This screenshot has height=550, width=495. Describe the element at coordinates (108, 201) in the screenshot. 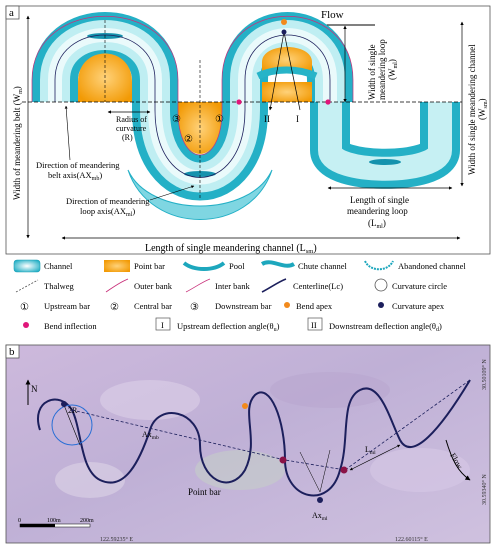

I see `dir-loop-label-1: Direction of meandering` at that location.